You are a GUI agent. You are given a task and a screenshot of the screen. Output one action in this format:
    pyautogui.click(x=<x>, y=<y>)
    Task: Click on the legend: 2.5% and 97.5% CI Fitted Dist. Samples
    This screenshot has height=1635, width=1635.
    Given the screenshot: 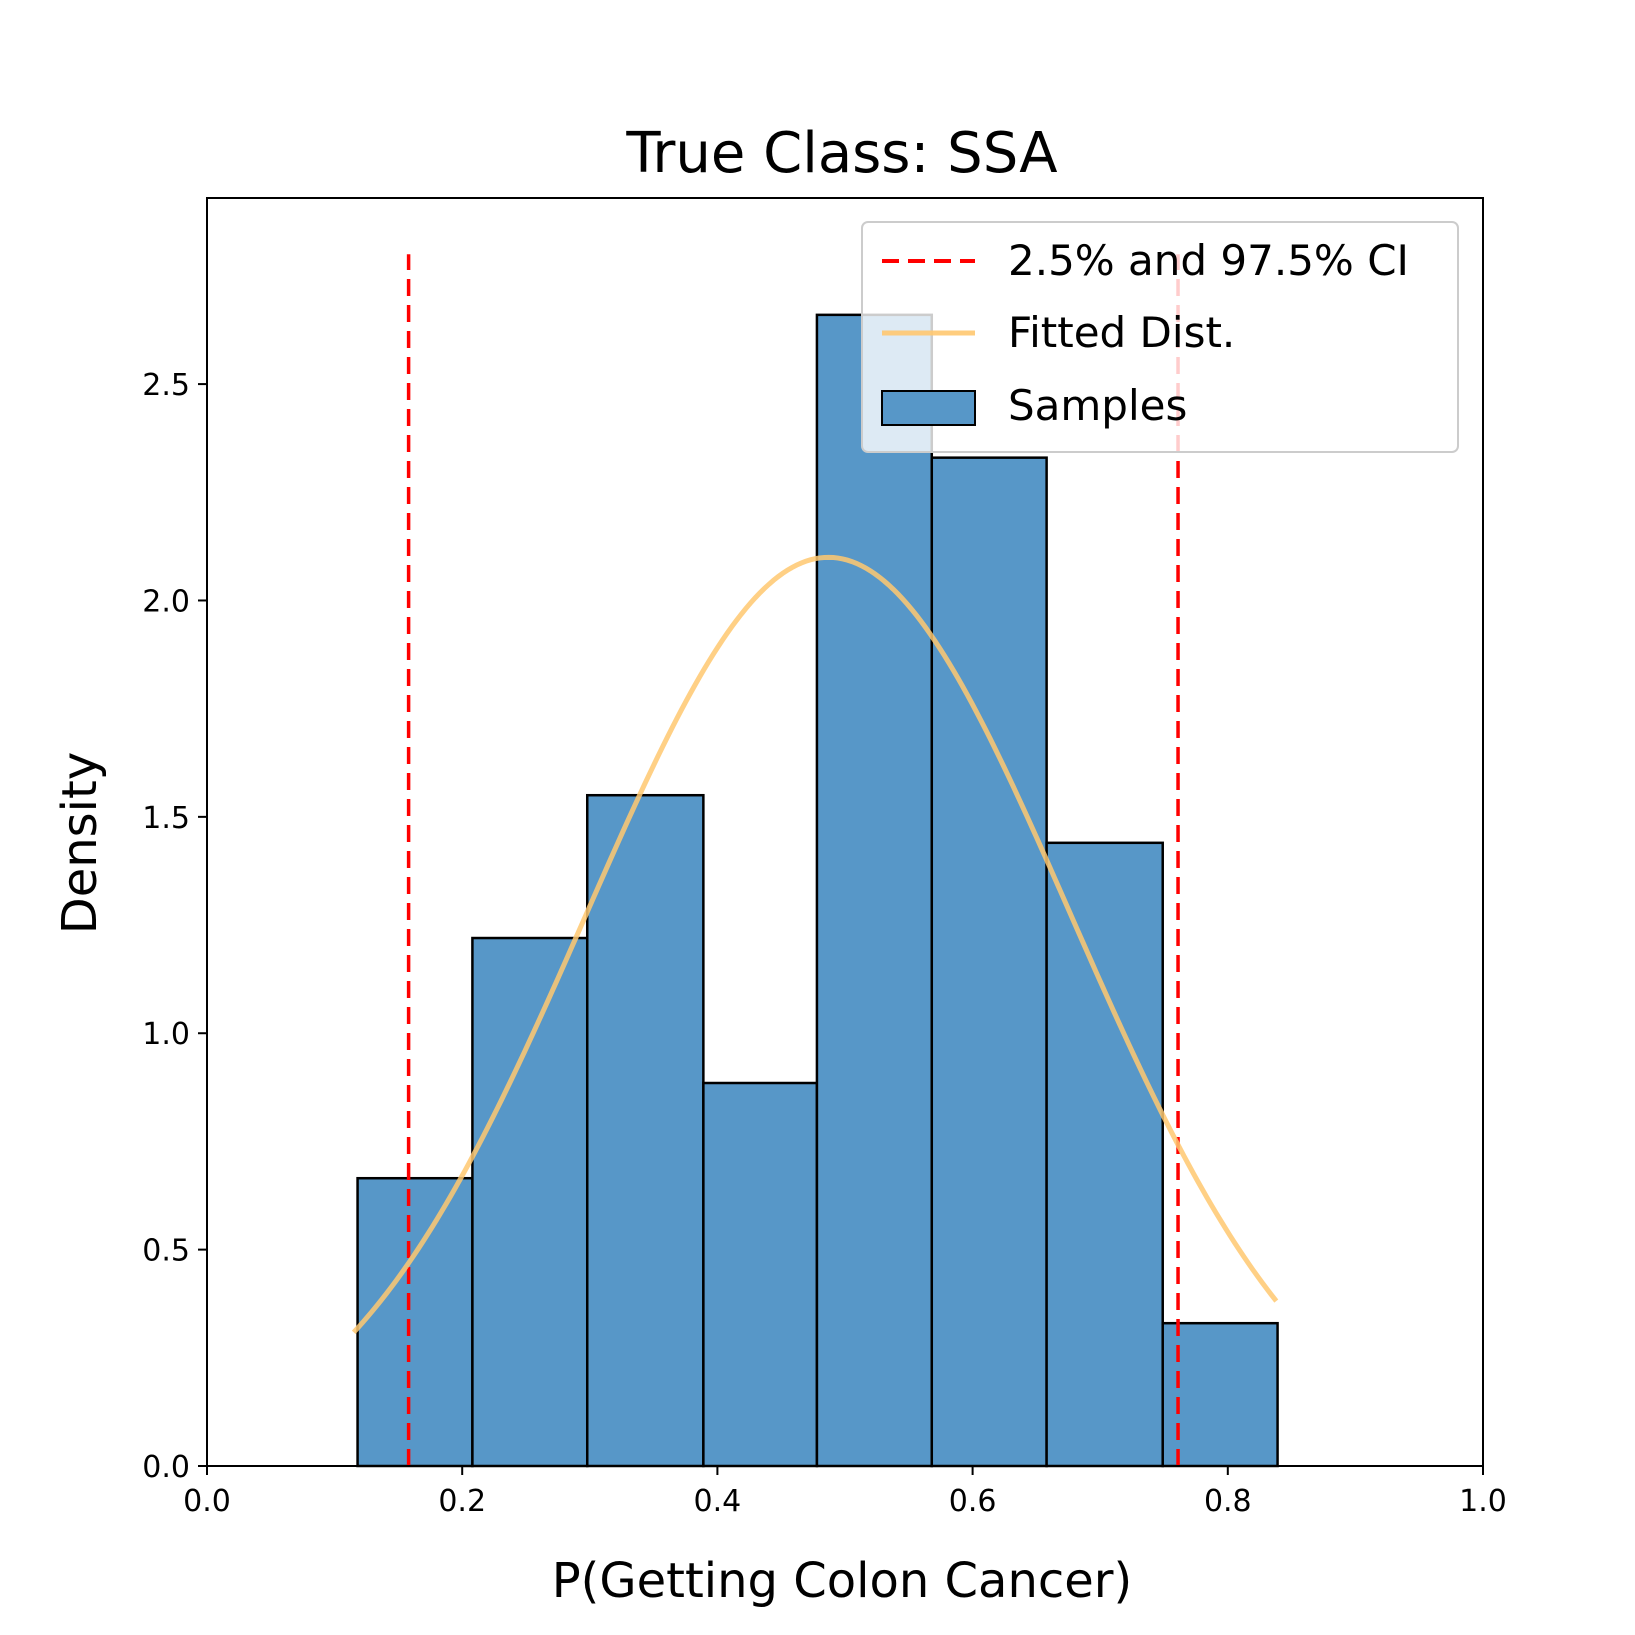 What is the action you would take?
    pyautogui.click(x=1160, y=337)
    